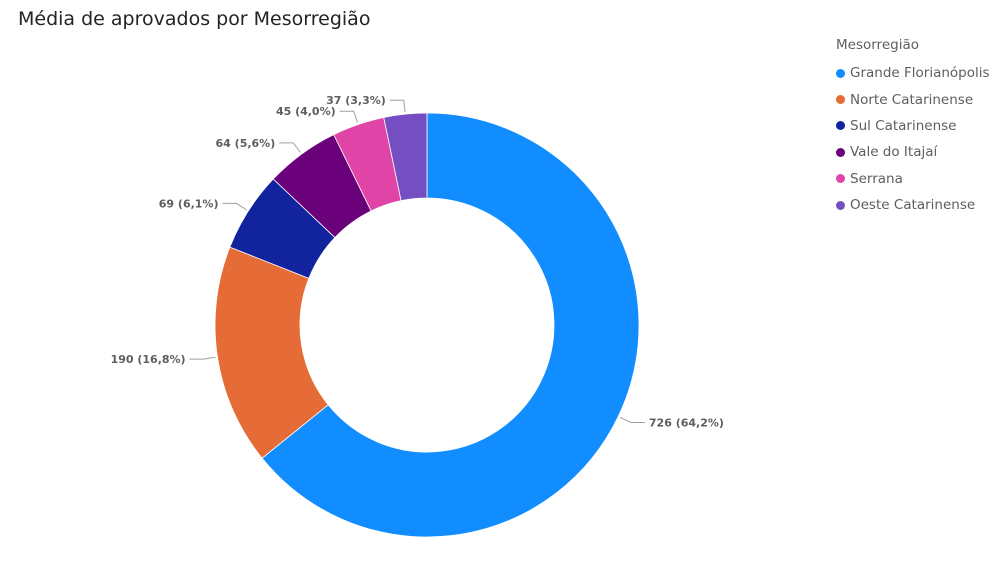  I want to click on leader-line-vale-do-itajai, so click(290, 147).